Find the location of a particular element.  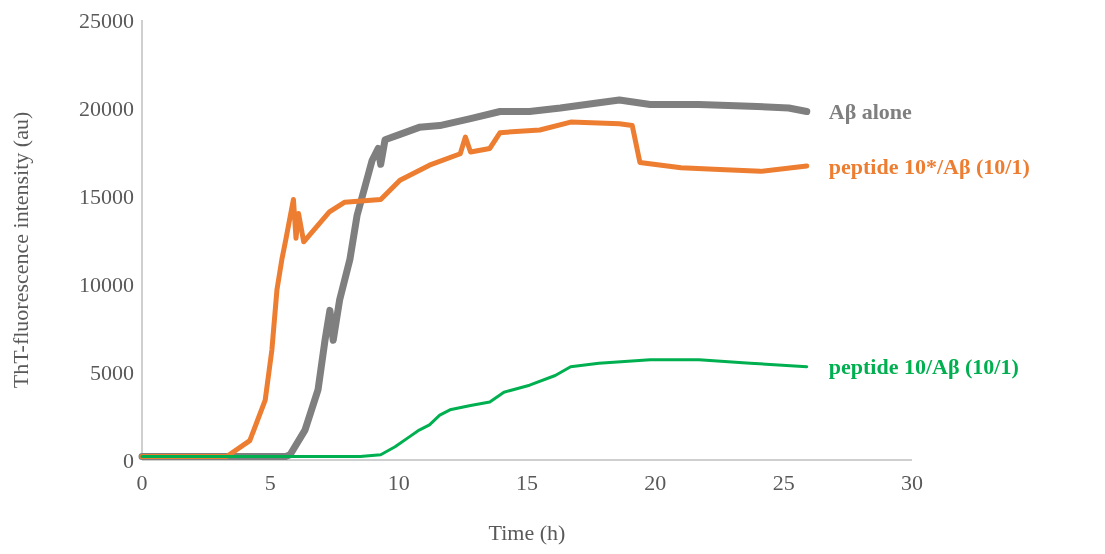

y-tick-label: 25000 is located at coordinates (106, 20).